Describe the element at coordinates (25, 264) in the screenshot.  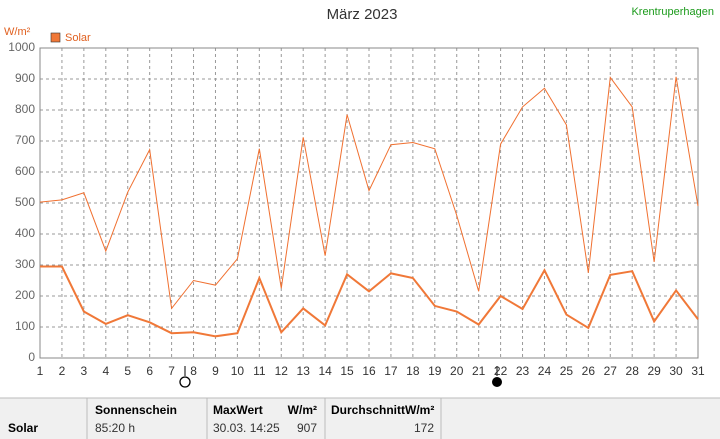
I see `y-tick-label: 300` at that location.